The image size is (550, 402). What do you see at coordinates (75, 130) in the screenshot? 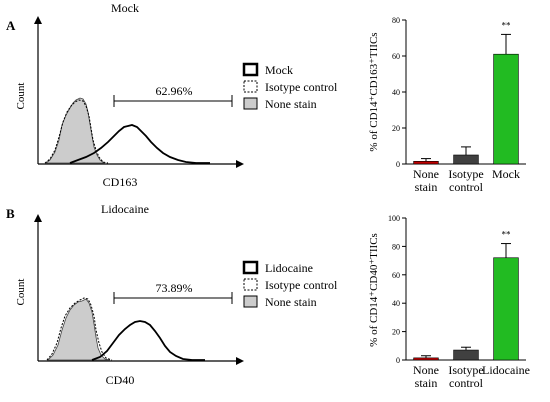
I see `panel-a-none-stain-histogram` at bounding box center [75, 130].